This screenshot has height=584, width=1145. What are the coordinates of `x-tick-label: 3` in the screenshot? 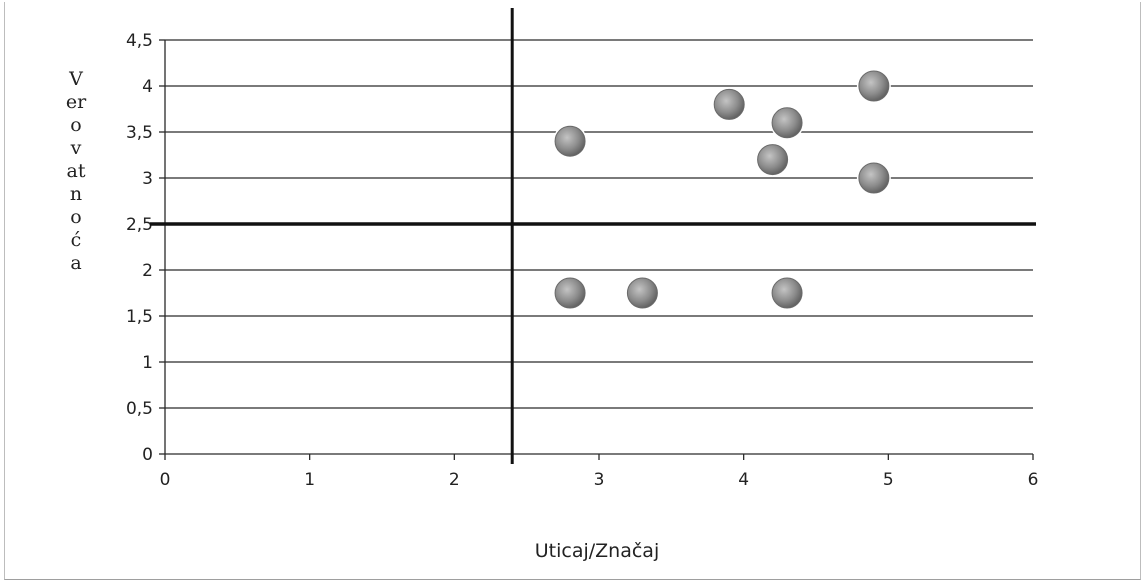 It's located at (599, 480).